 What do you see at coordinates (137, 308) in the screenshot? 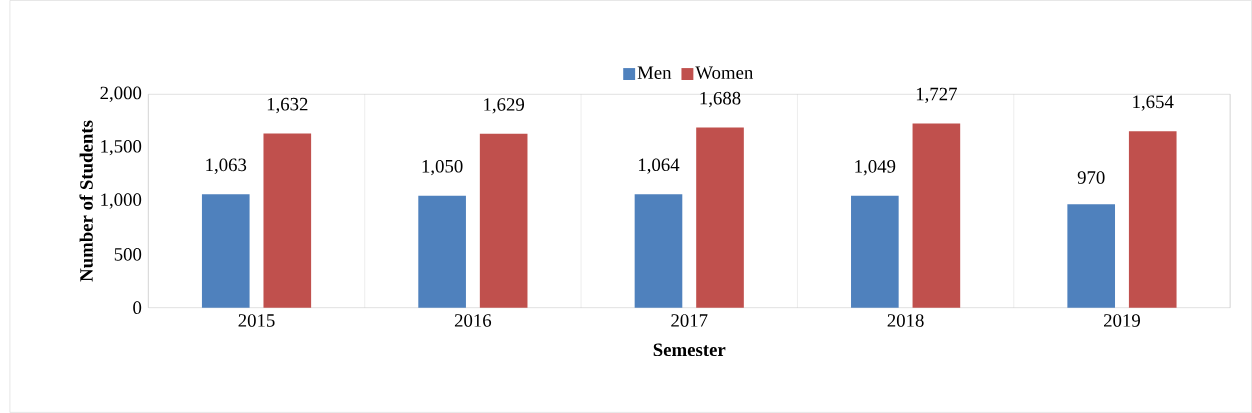
I see `y-tick-label: 0` at bounding box center [137, 308].